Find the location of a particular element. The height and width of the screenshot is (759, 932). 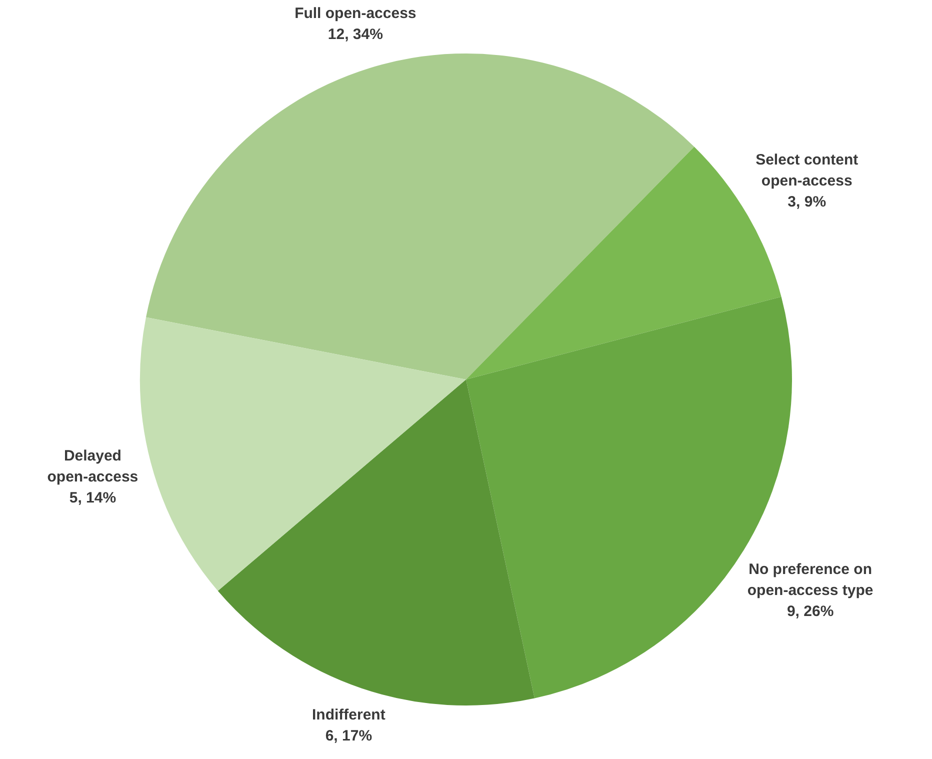

slice-label: No preference on open-access type is located at coordinates (810, 580).